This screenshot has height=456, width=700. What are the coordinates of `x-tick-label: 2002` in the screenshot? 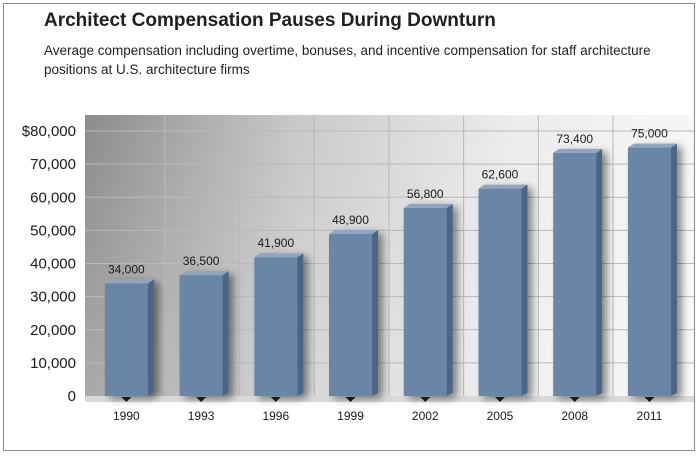 It's located at (425, 416).